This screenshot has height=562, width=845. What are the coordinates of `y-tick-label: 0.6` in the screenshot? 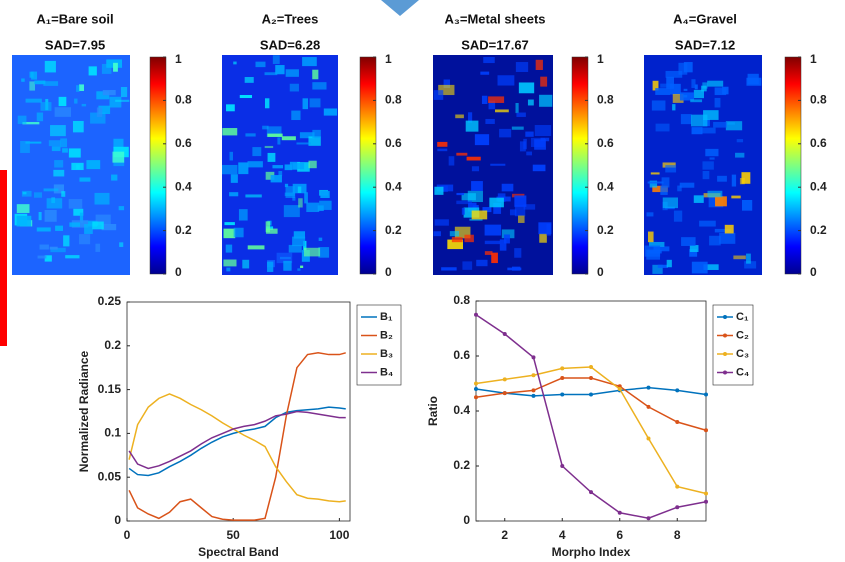 It's located at (461, 355).